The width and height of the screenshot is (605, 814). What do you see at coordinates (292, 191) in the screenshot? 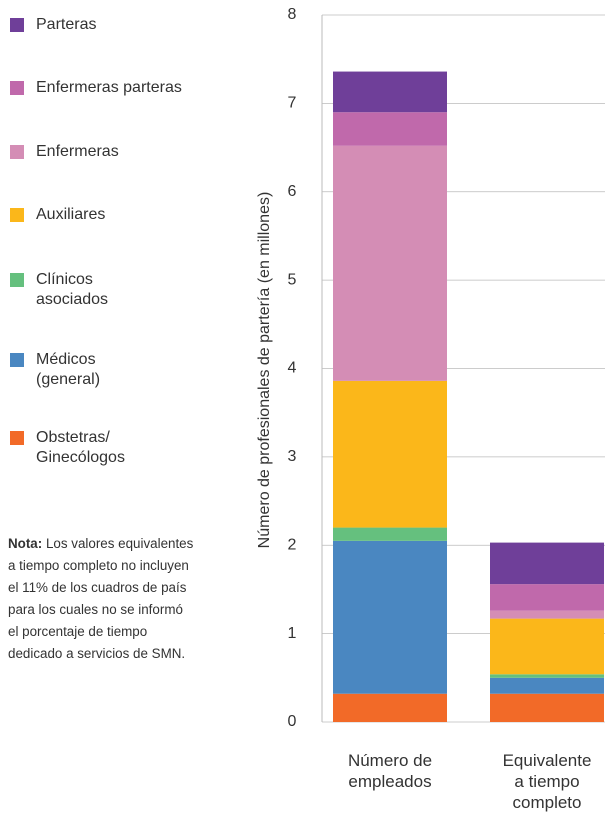
I see `y-tick-label: 6` at bounding box center [292, 191].